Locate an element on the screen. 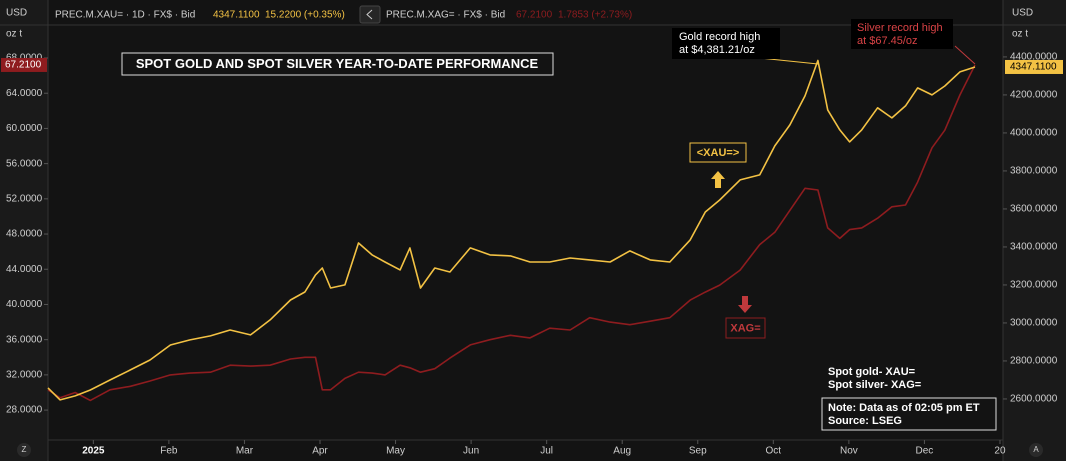 This screenshot has height=461, width=1066. y-tick-label: 40.0000 is located at coordinates (24, 304).